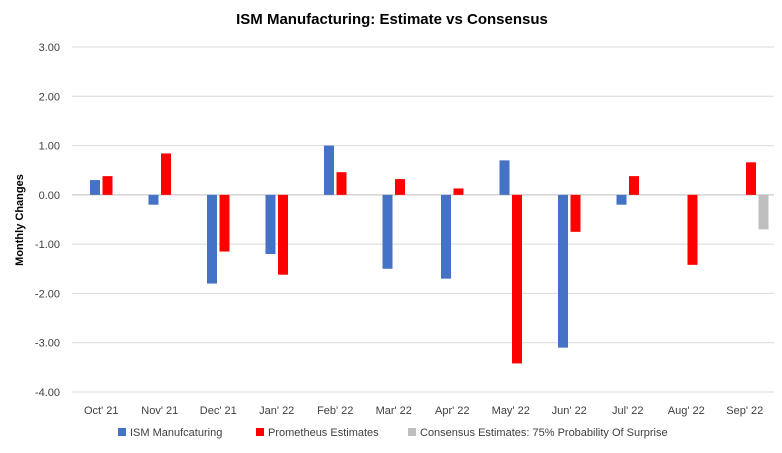 This screenshot has height=453, width=782. Describe the element at coordinates (176, 433) in the screenshot. I see `legend-label: ISM Manufcaturing` at that location.